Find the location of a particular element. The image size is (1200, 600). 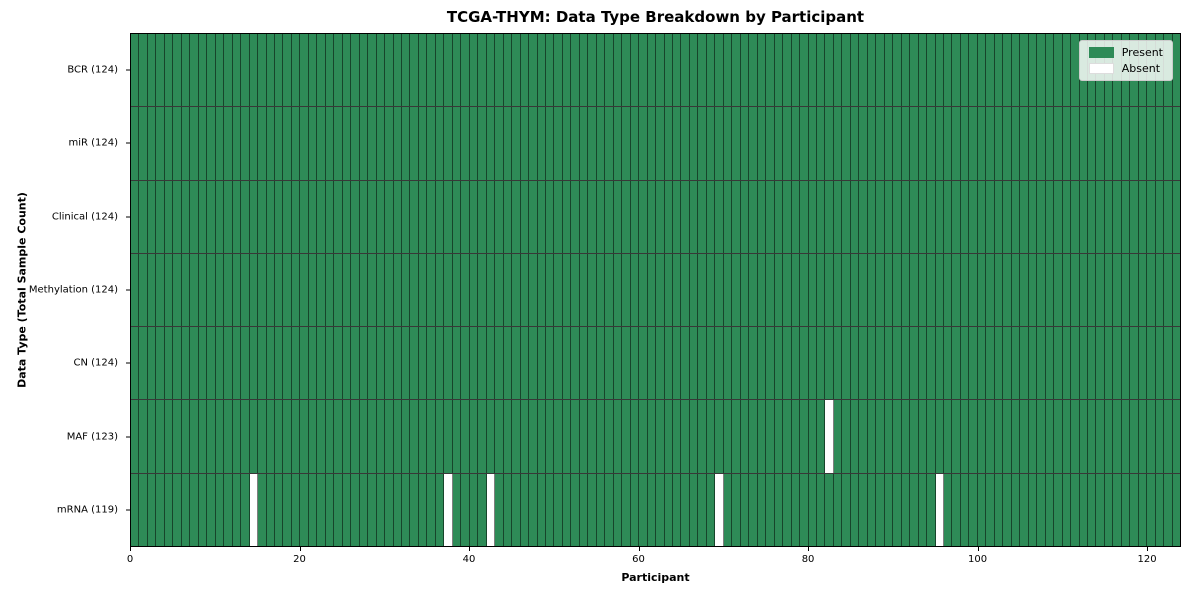

x-tick-label: 20 is located at coordinates (299, 559).